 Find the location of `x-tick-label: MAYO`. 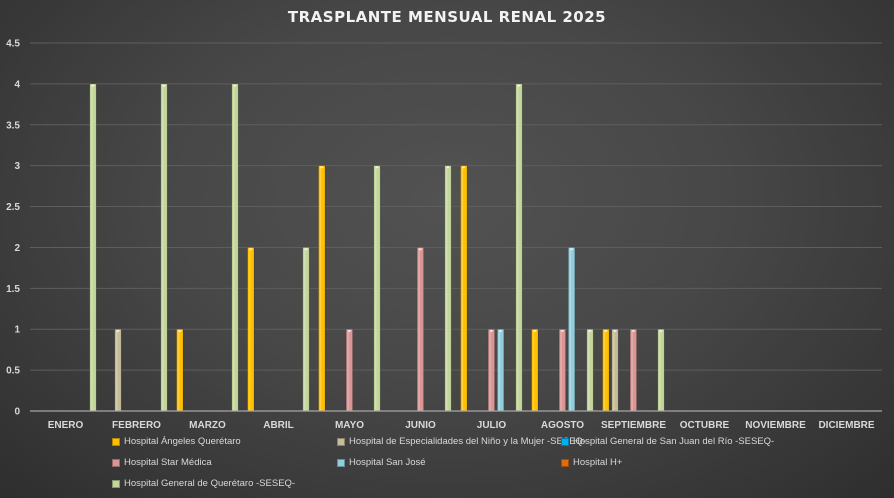

x-tick-label: MAYO is located at coordinates (349, 425).